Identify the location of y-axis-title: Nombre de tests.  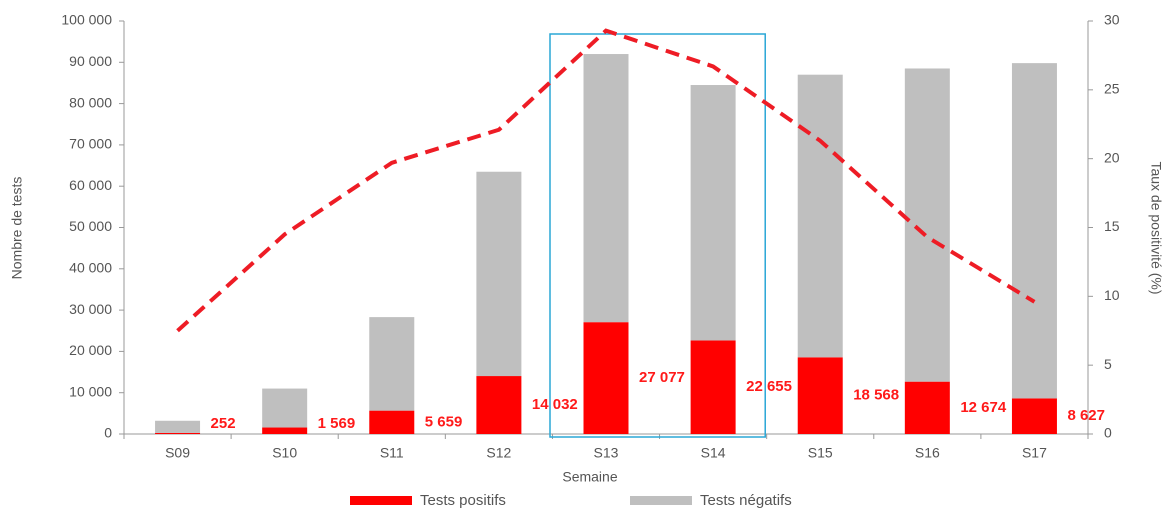
(17, 228).